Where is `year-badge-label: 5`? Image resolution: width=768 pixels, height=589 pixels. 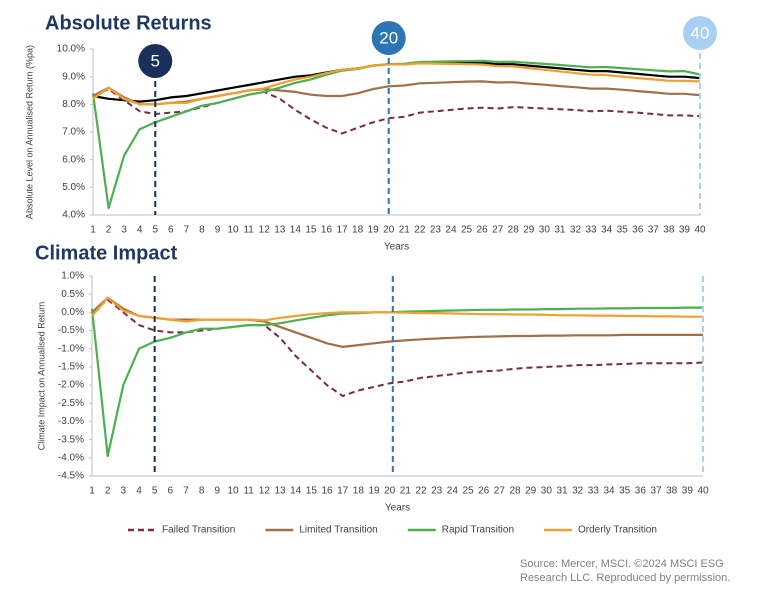
year-badge-label: 5 is located at coordinates (155, 60).